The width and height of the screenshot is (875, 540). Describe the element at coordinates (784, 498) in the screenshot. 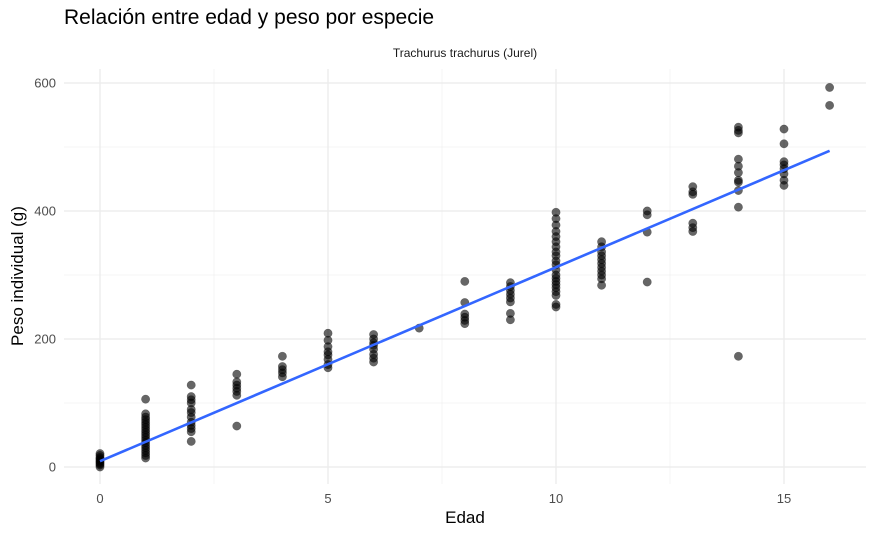

I see `x-tick-label: 15` at that location.